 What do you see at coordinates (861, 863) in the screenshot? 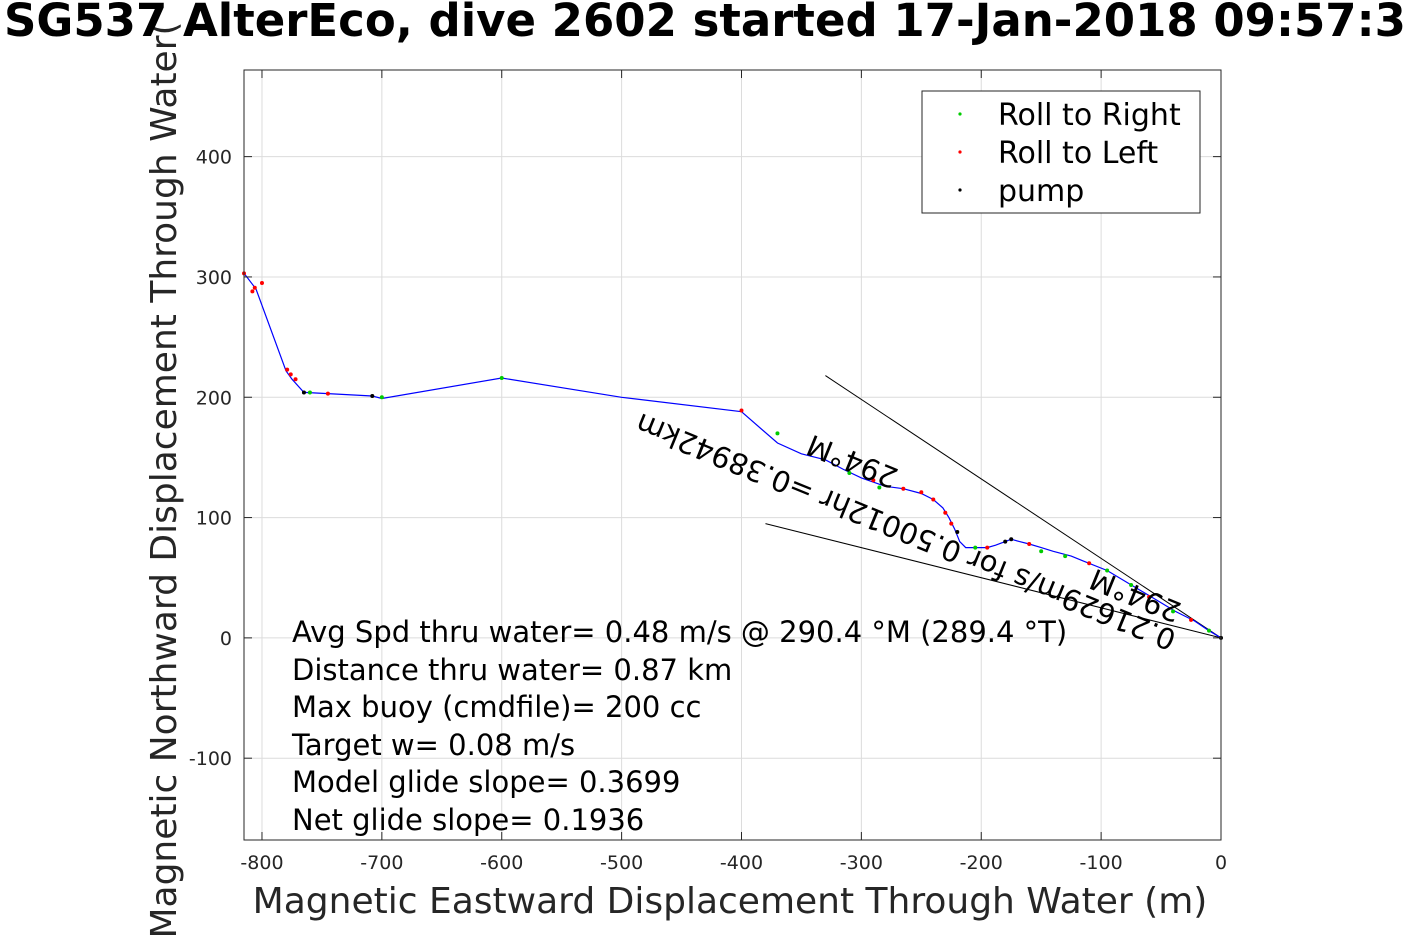
I see `x-tick-label: -300` at bounding box center [861, 863].